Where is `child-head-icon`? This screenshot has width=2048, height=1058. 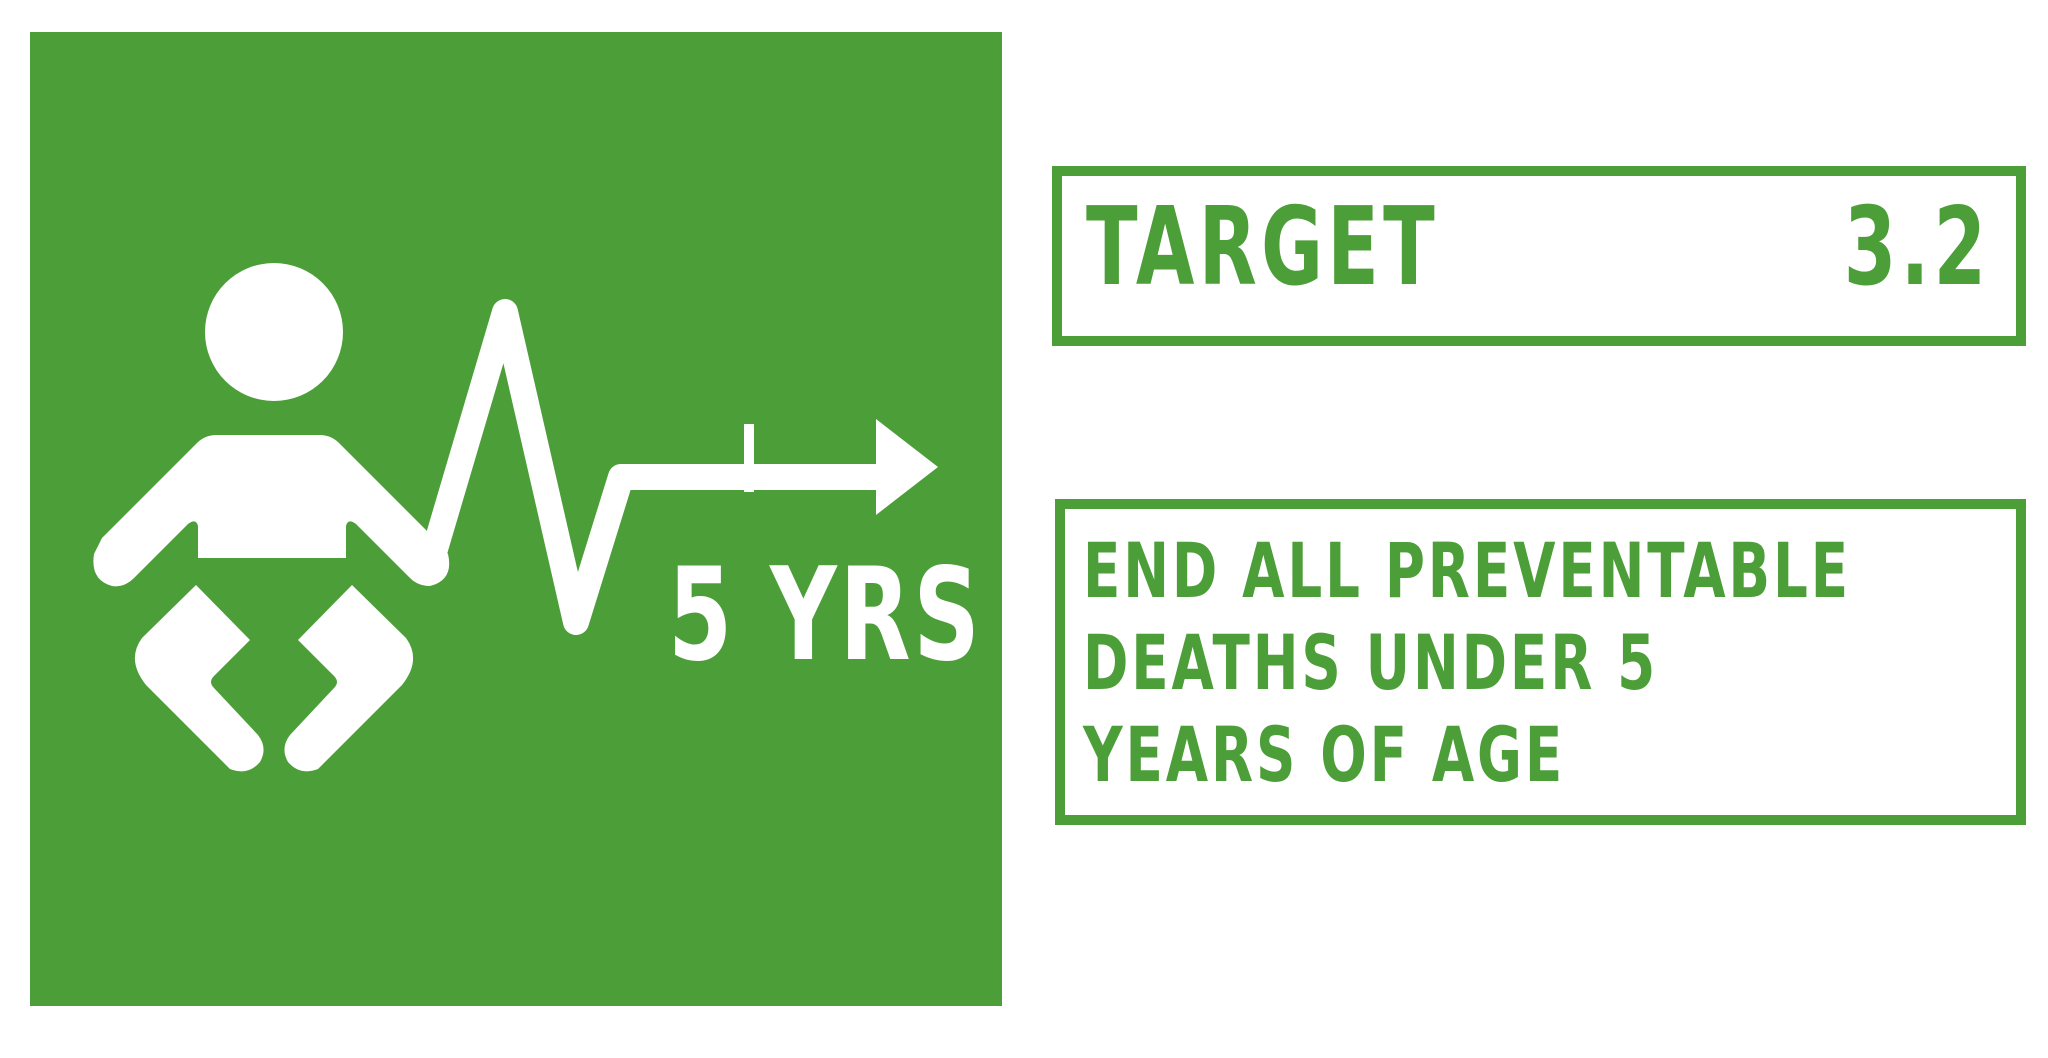
child-head-icon is located at coordinates (274, 332).